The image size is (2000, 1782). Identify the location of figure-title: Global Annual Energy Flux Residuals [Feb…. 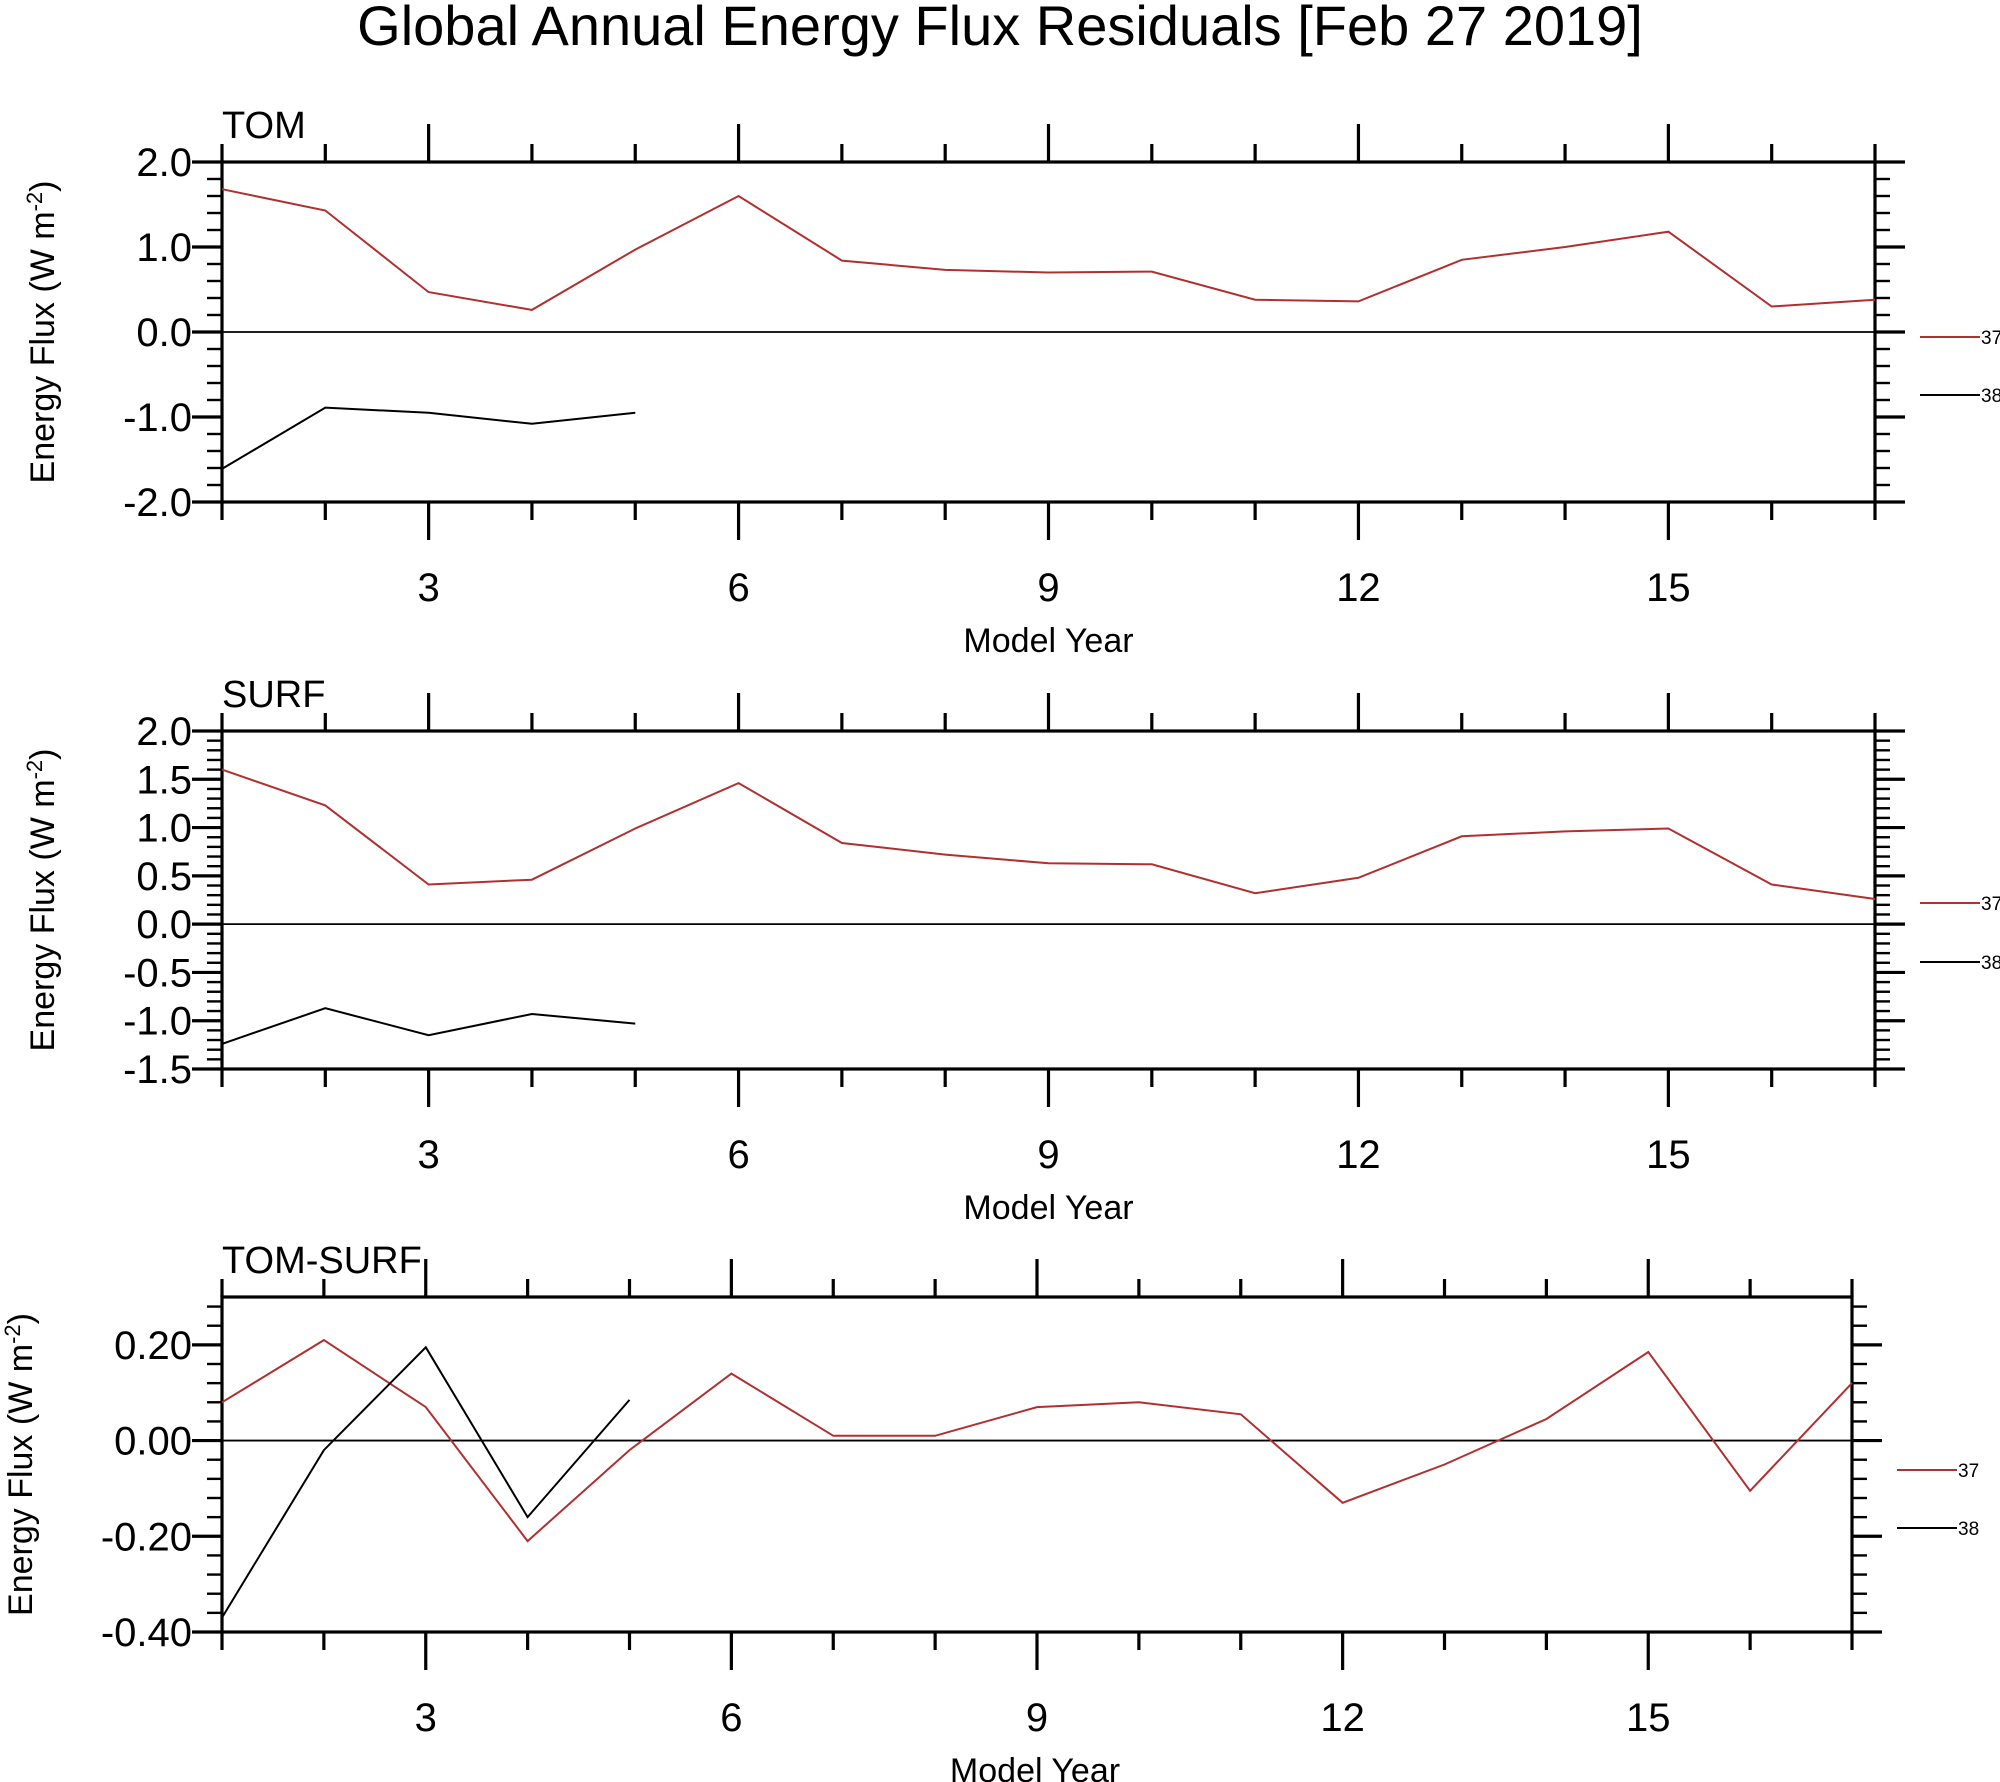
(1000, 28).